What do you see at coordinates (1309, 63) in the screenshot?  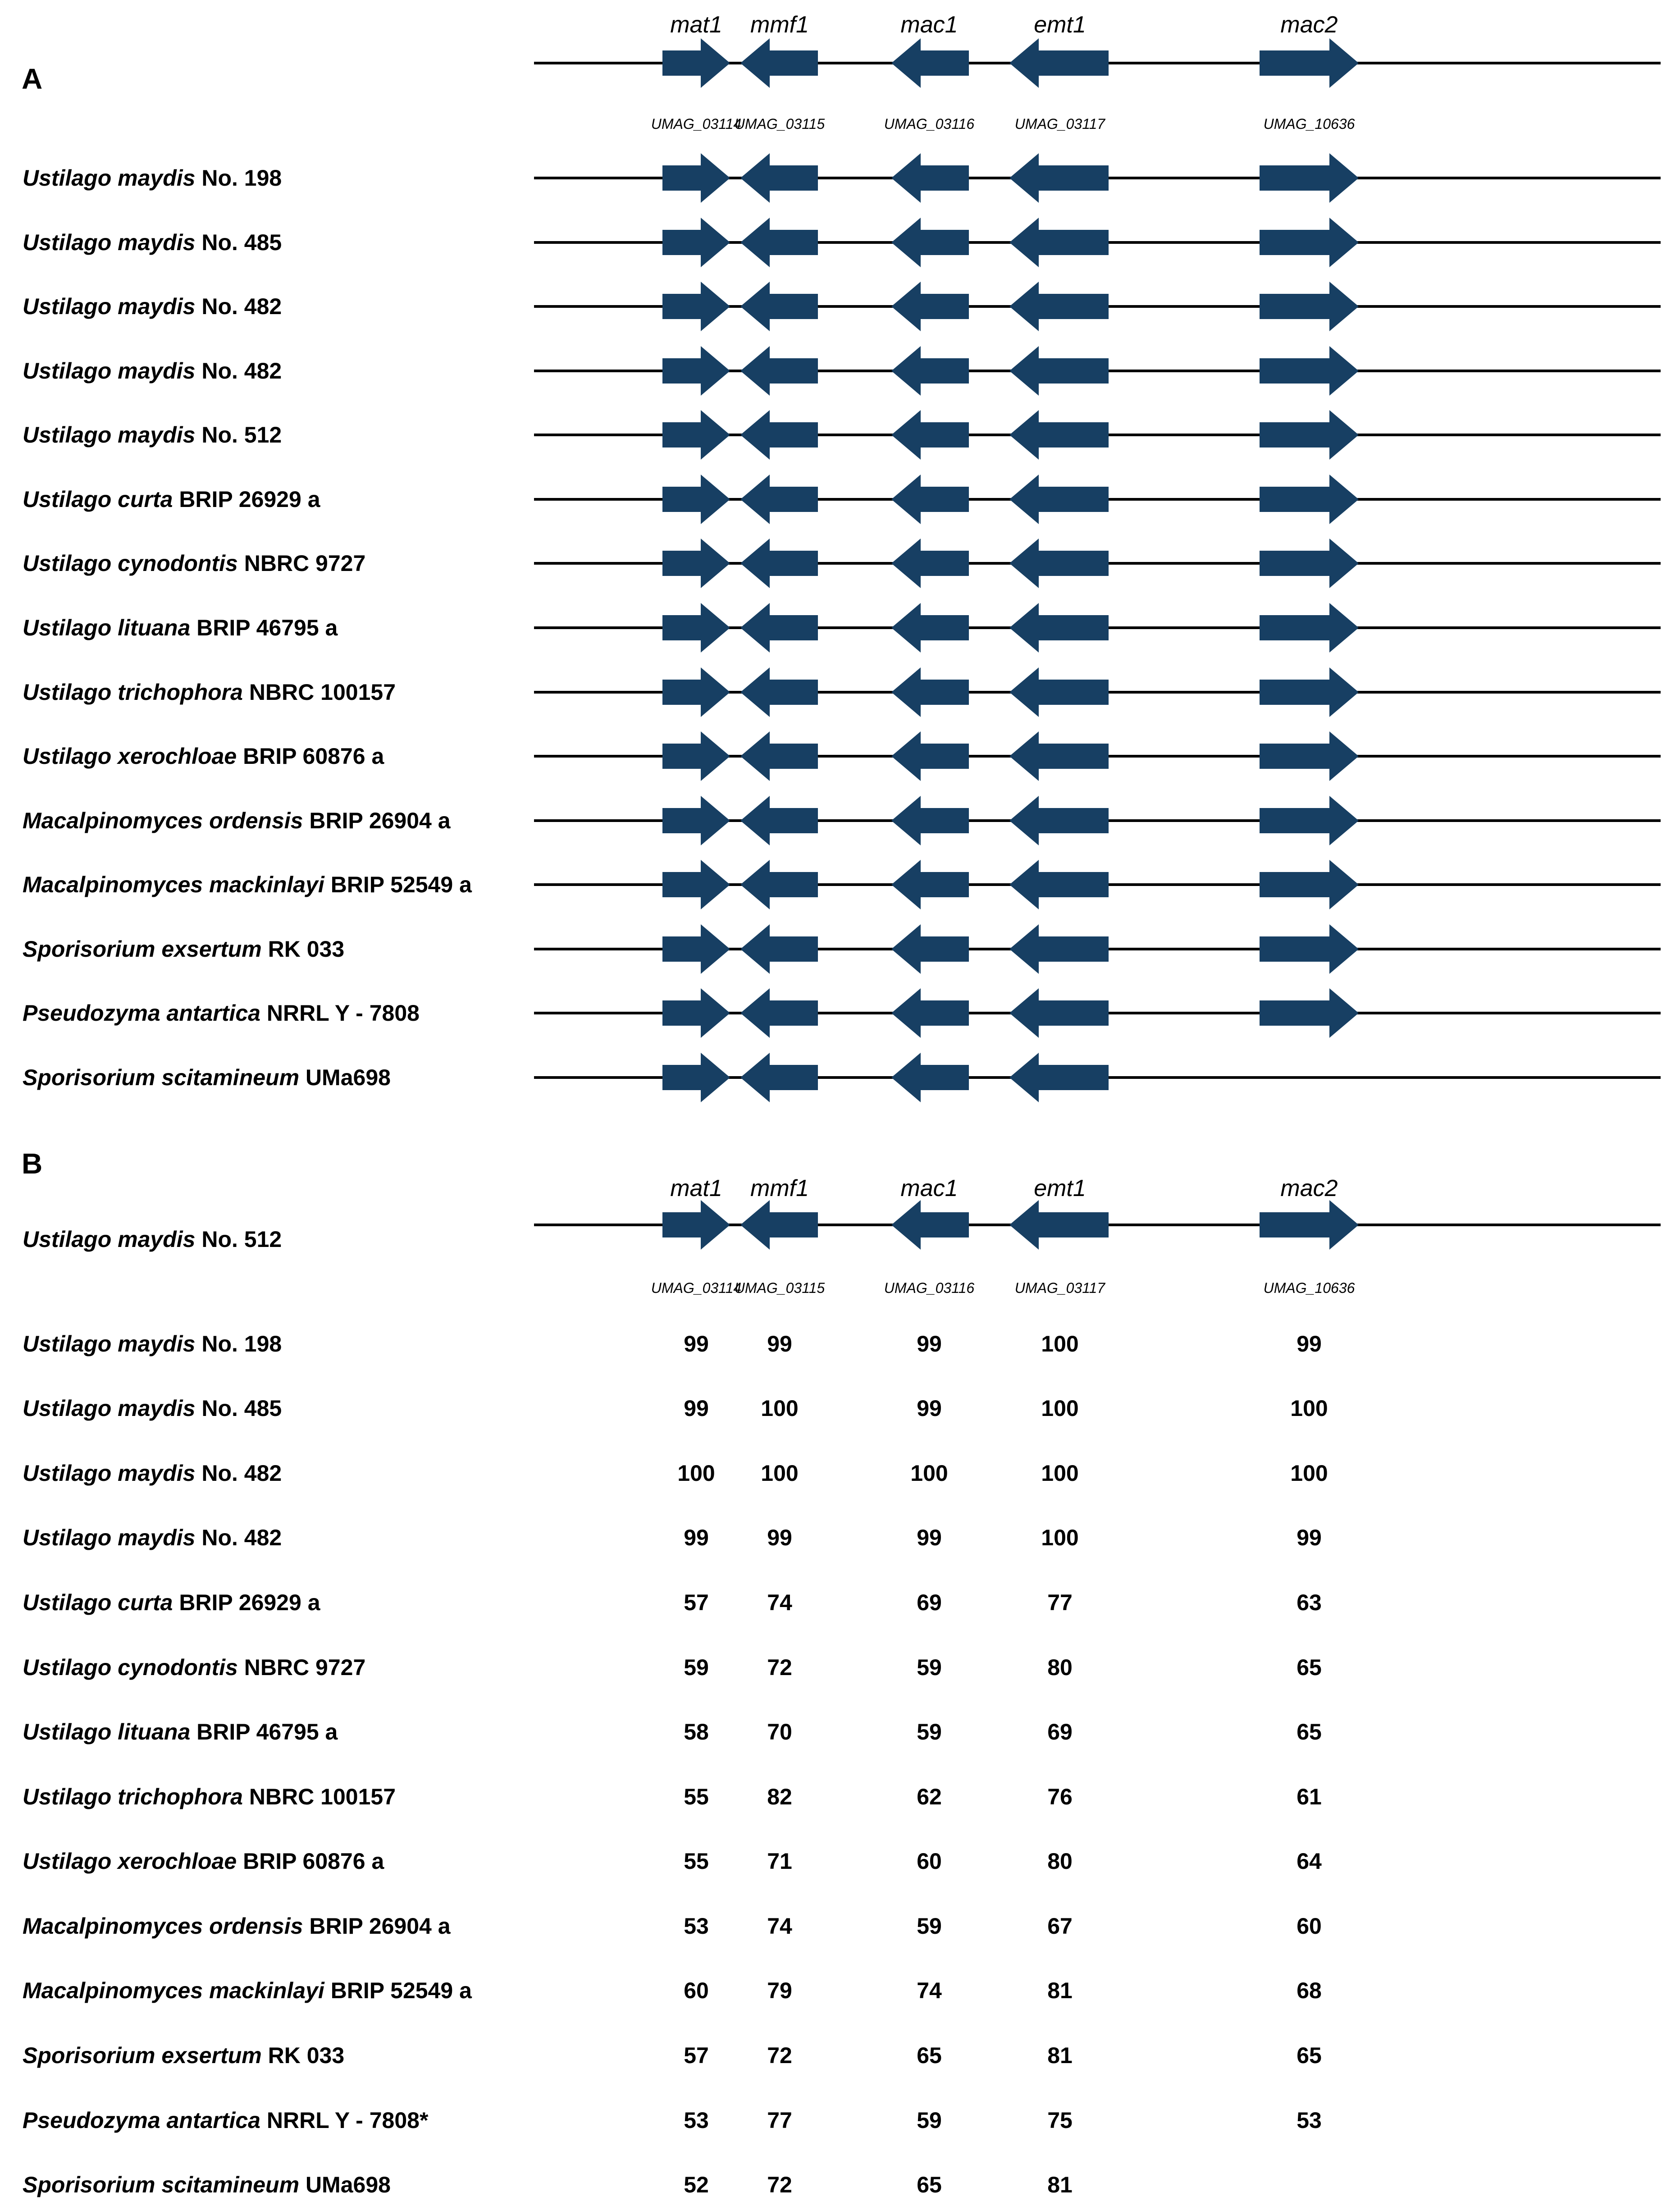 I see `panel-a-header-mac2-arrow` at bounding box center [1309, 63].